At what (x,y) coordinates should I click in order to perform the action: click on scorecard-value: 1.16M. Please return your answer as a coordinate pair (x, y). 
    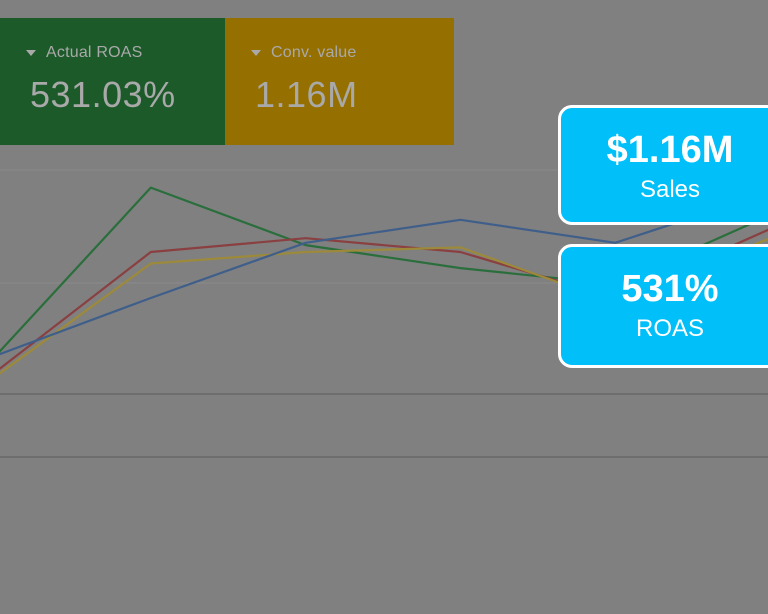
    Looking at the image, I should click on (306, 94).